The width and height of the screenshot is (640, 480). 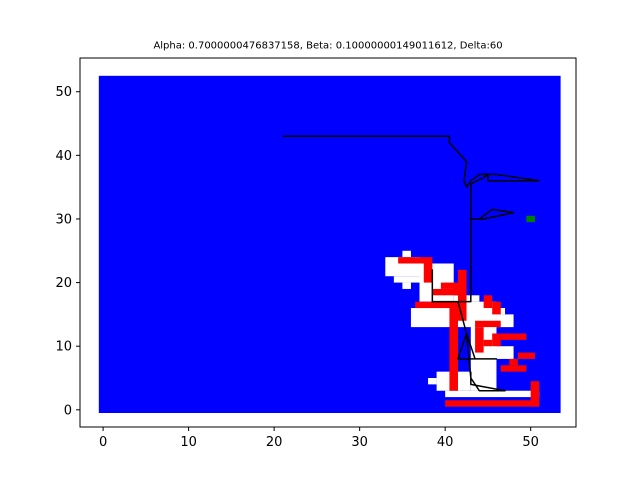 I want to click on x-axis: 0 10 20 30 40 50, so click(x=319, y=438).